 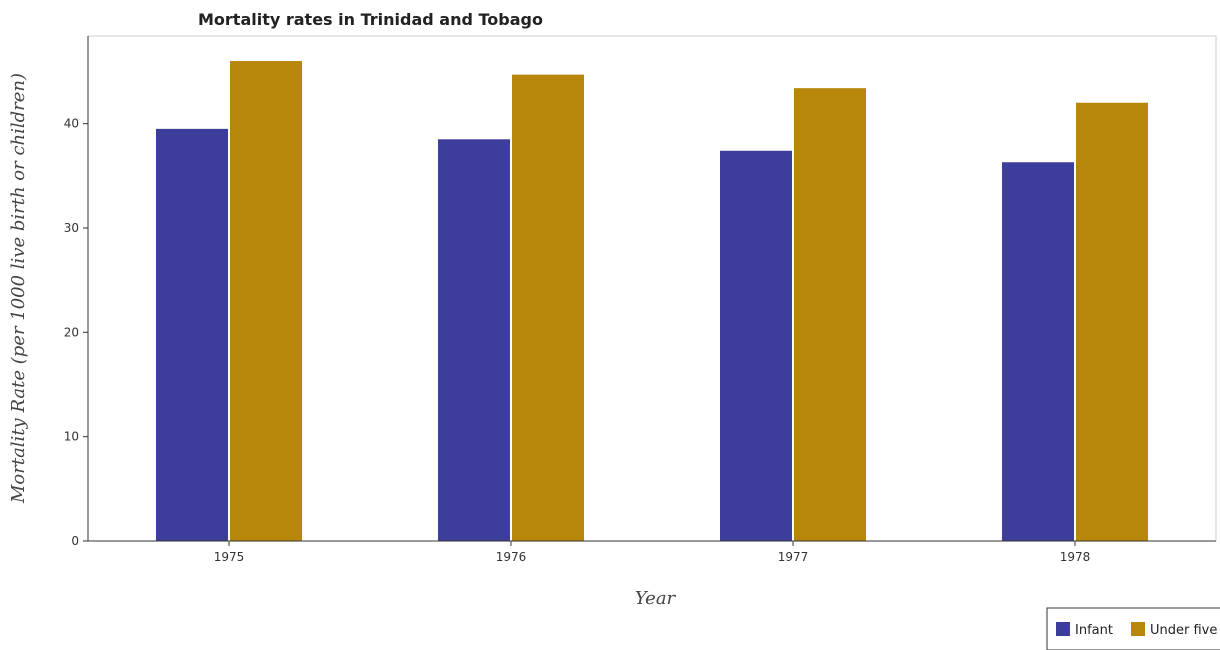 I want to click on y-tick-label: 40, so click(x=71, y=124).